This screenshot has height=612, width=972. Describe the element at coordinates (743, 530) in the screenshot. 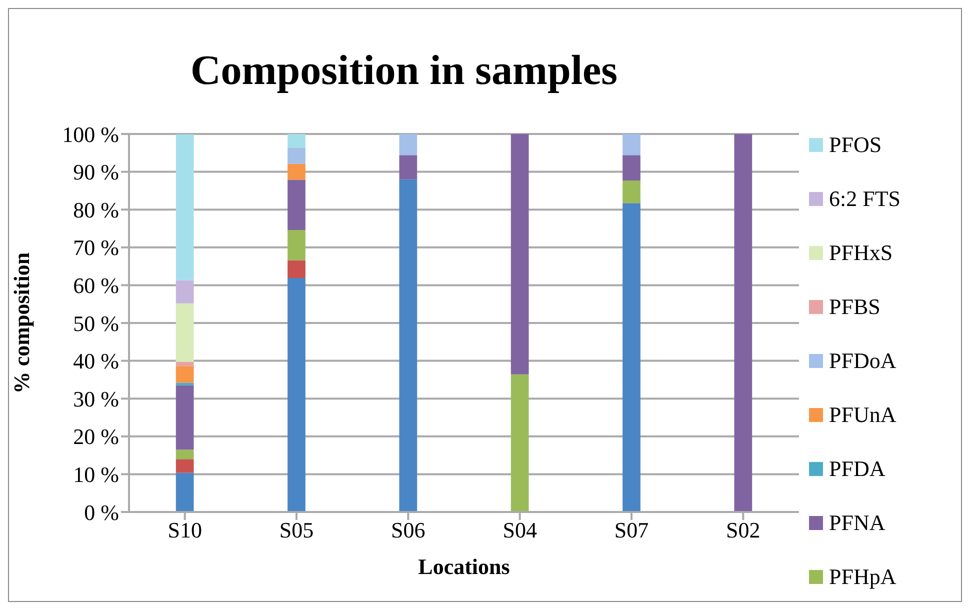

I see `x-tick-label: S02` at that location.